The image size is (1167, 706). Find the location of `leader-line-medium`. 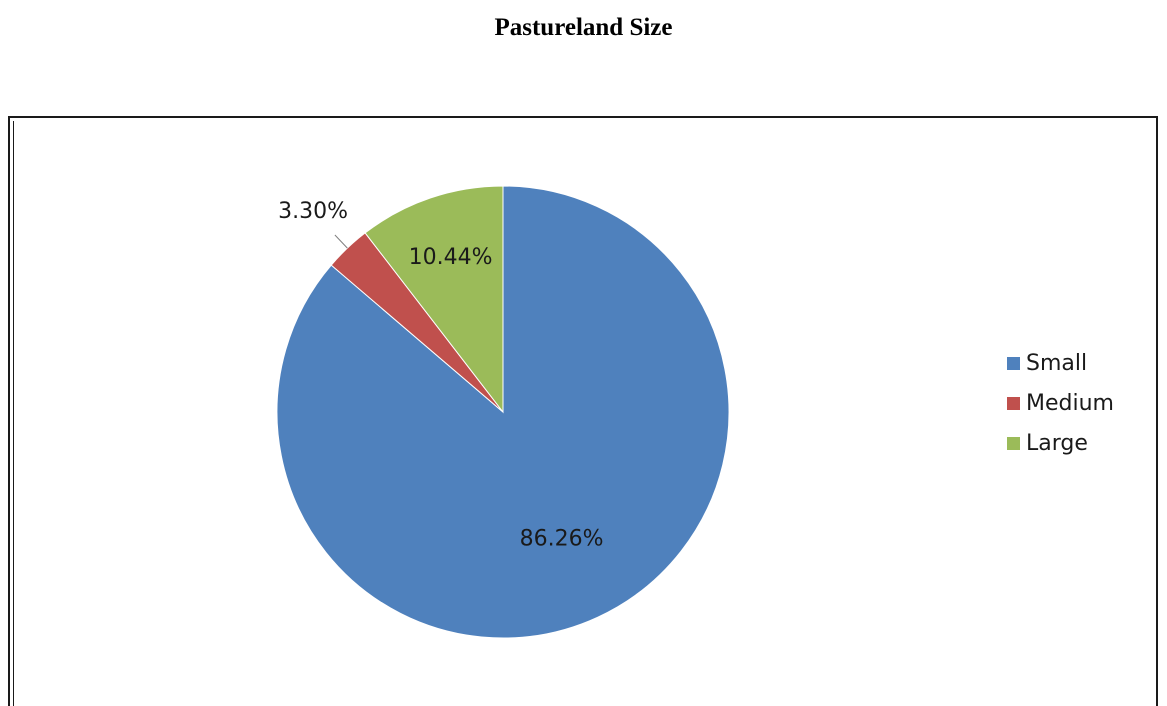

leader-line-medium is located at coordinates (341, 241).